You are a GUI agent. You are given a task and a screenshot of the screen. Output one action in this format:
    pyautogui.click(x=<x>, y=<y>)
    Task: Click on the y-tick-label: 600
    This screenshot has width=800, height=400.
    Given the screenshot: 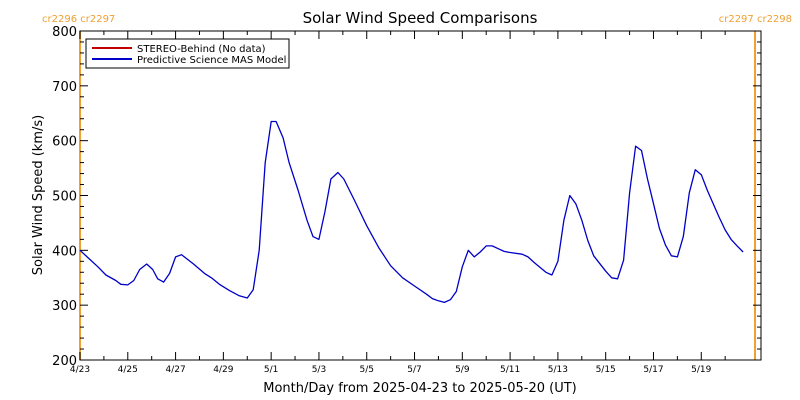 What is the action you would take?
    pyautogui.click(x=64, y=142)
    